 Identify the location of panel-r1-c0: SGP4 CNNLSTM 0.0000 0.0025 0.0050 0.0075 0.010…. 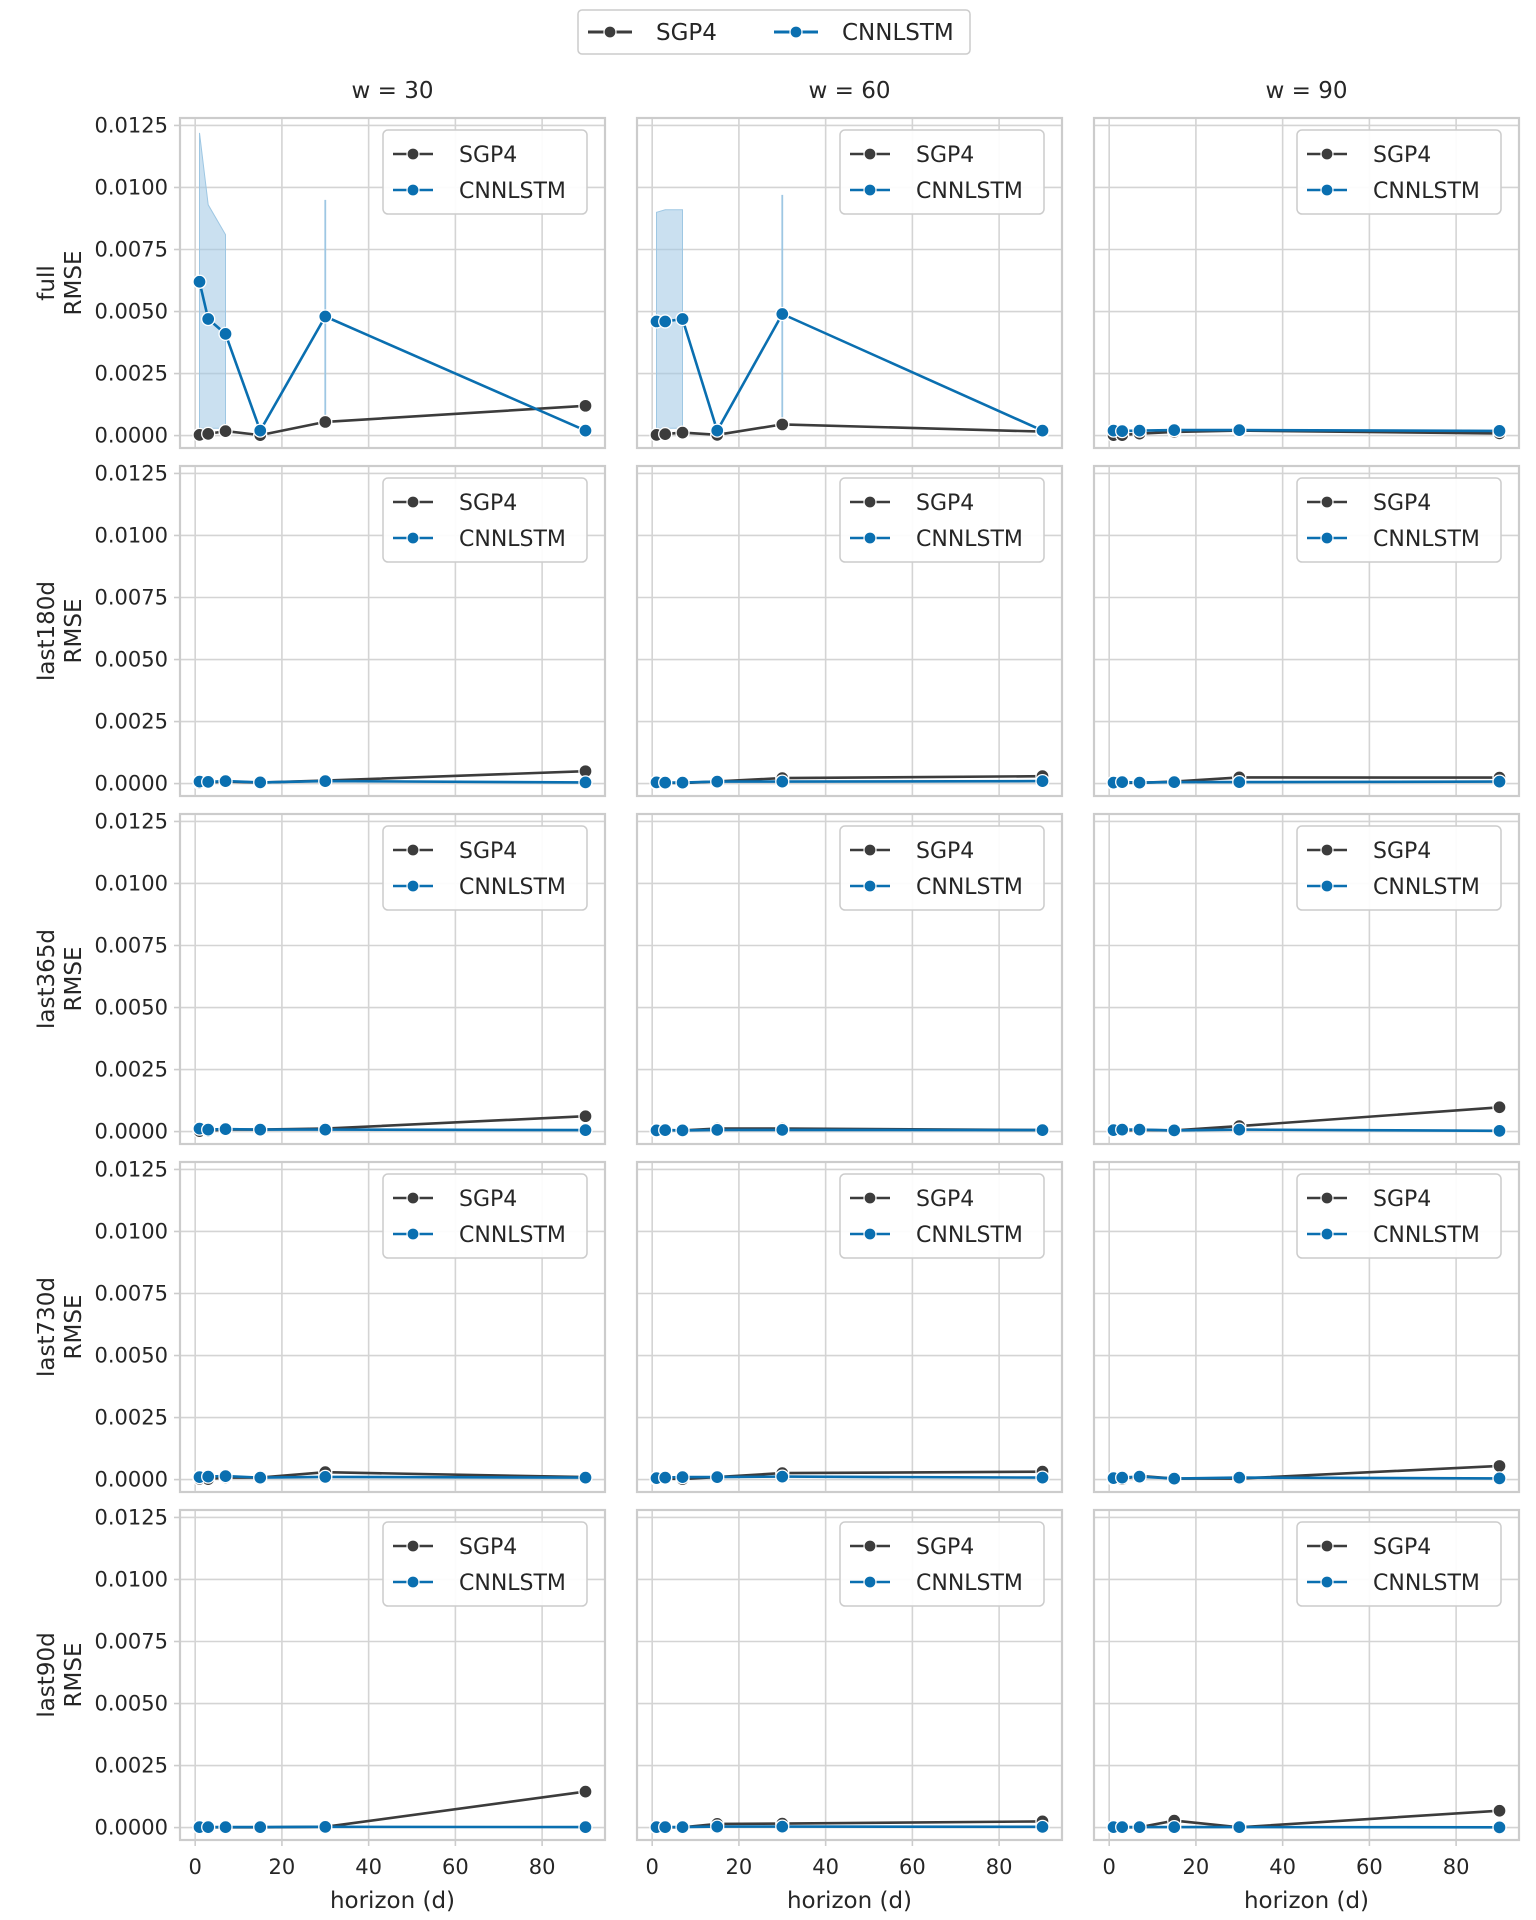
(320, 629).